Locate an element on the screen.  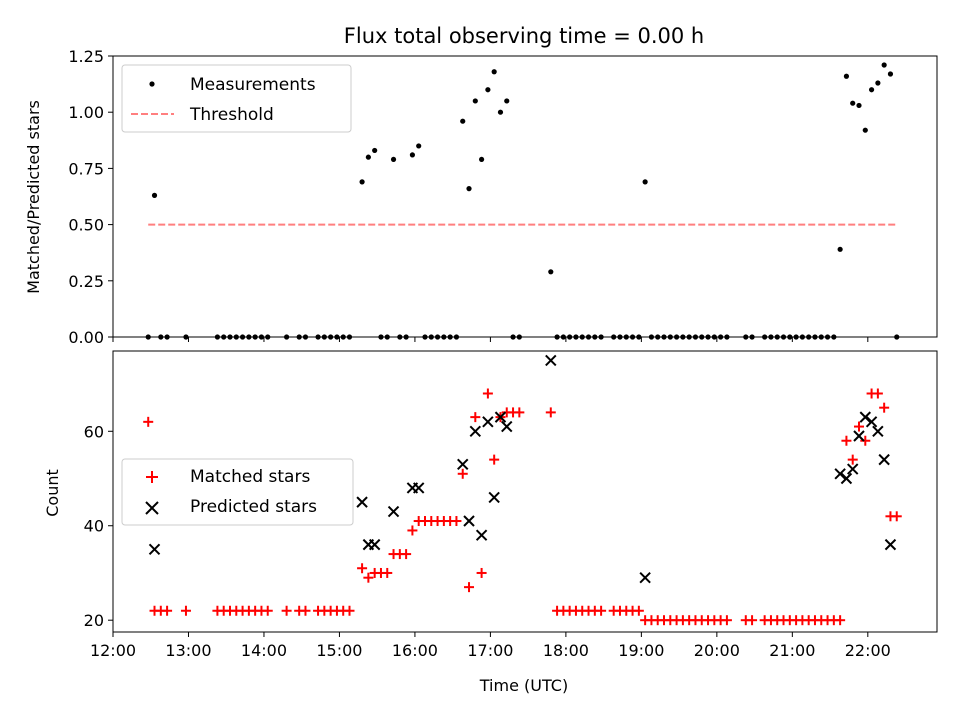
bottom-x-tick-label: 20:00 is located at coordinates (717, 650).